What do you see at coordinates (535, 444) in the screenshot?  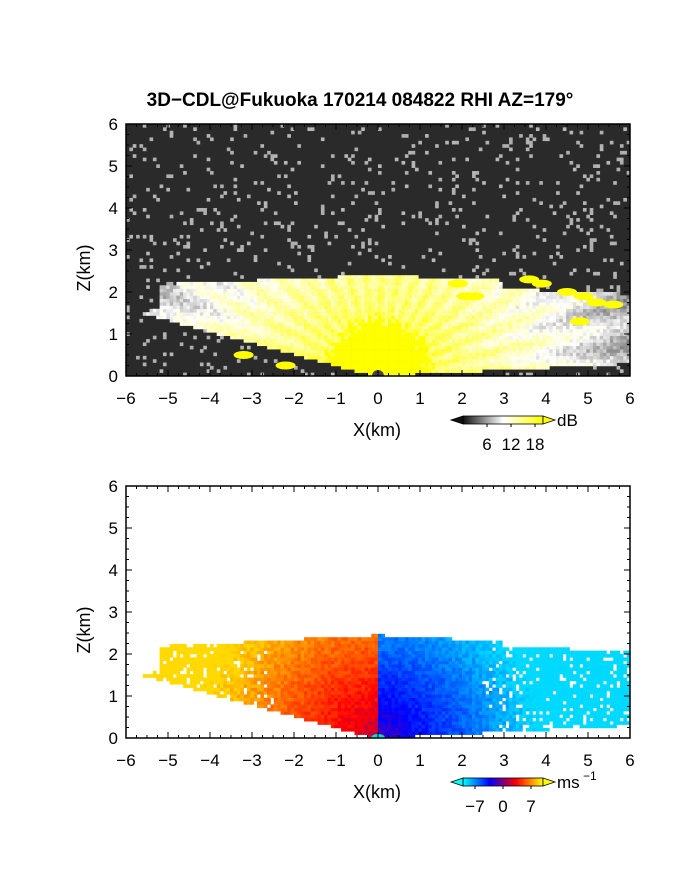 I see `colorbar-tick-label: 18` at bounding box center [535, 444].